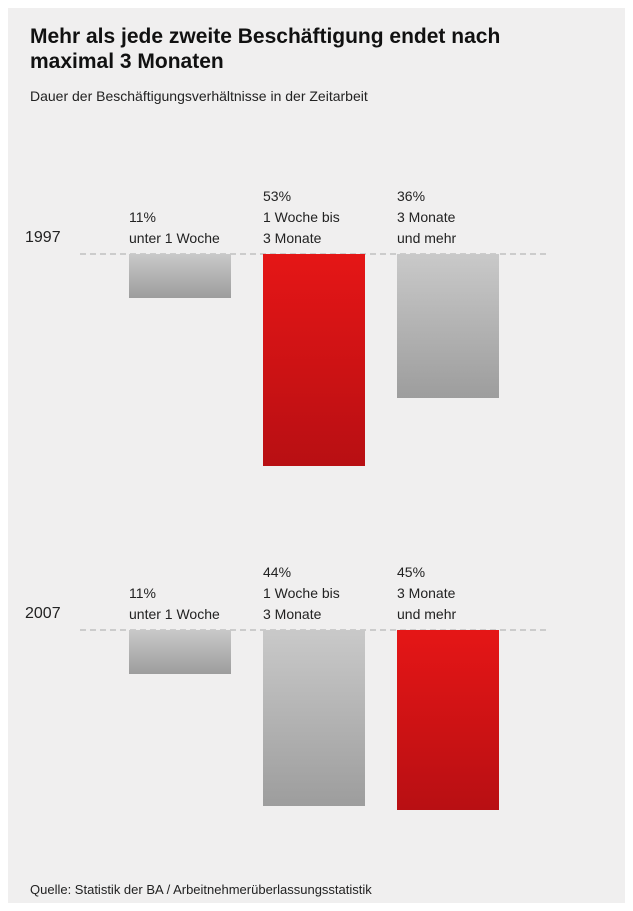 This screenshot has width=633, height=911. What do you see at coordinates (426, 217) in the screenshot?
I see `category-label-1997-2-1: 3 Monate` at bounding box center [426, 217].